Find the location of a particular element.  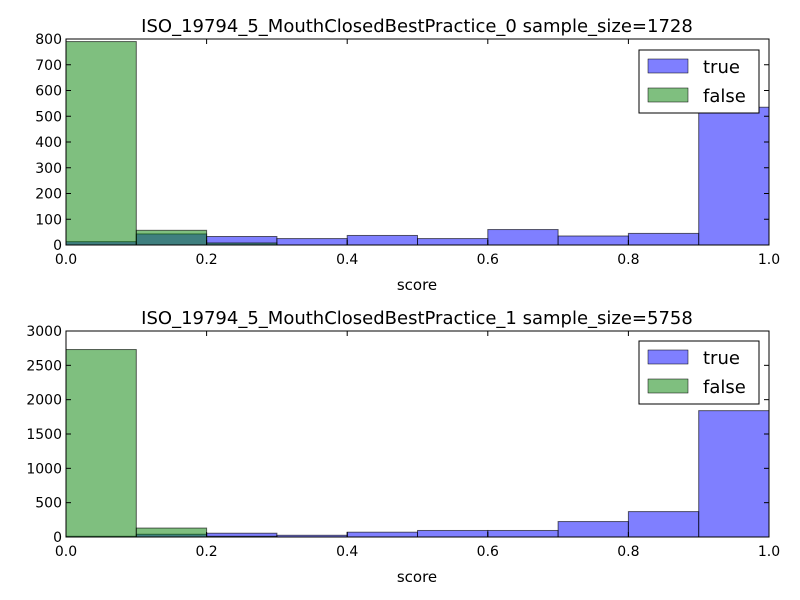

y-tick-label: 800 is located at coordinates (48, 40).